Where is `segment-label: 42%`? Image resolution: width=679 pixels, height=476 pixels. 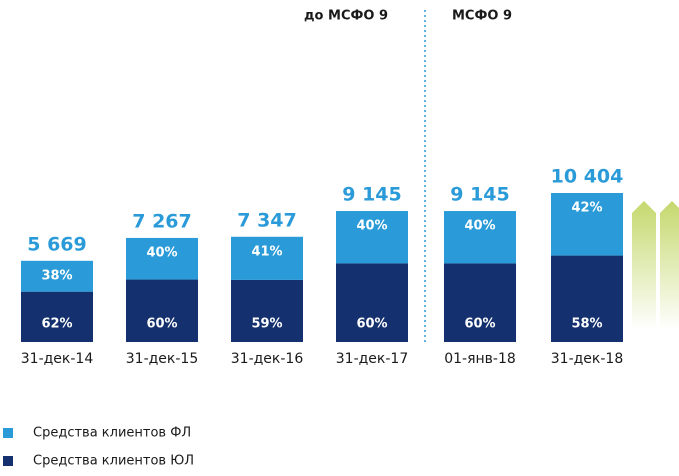 segment-label: 42% is located at coordinates (586, 208).